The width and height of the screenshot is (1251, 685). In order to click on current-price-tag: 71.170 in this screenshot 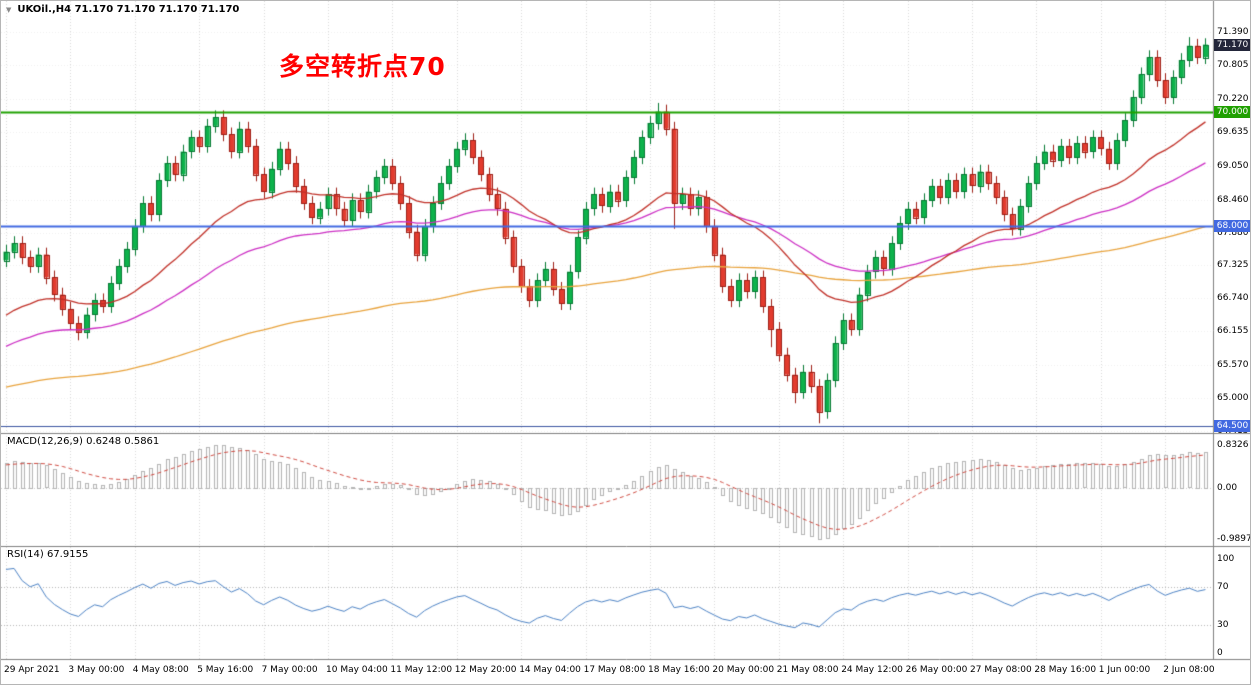, I will do `click(1232, 44)`.